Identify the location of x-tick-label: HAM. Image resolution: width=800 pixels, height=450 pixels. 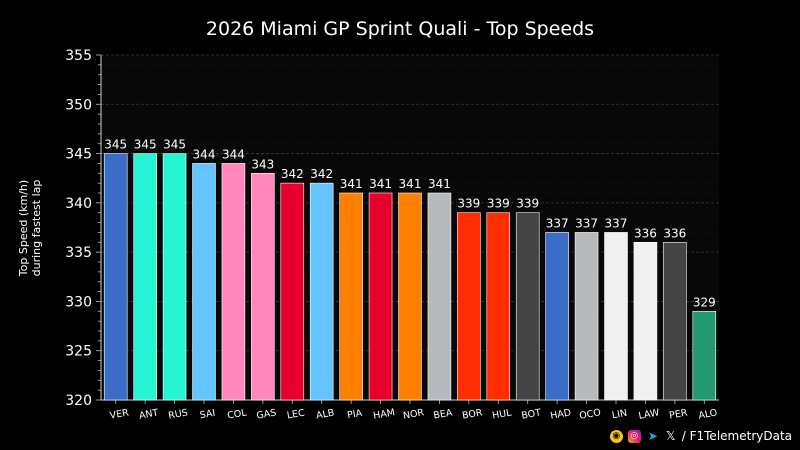
(383, 414).